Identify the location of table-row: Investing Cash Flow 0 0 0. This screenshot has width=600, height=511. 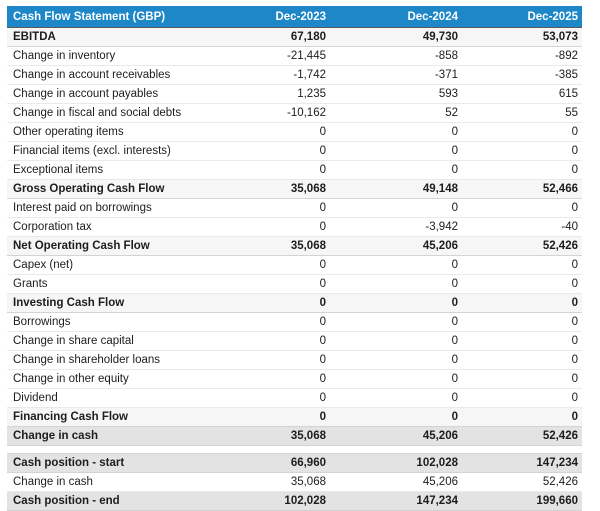
(294, 303).